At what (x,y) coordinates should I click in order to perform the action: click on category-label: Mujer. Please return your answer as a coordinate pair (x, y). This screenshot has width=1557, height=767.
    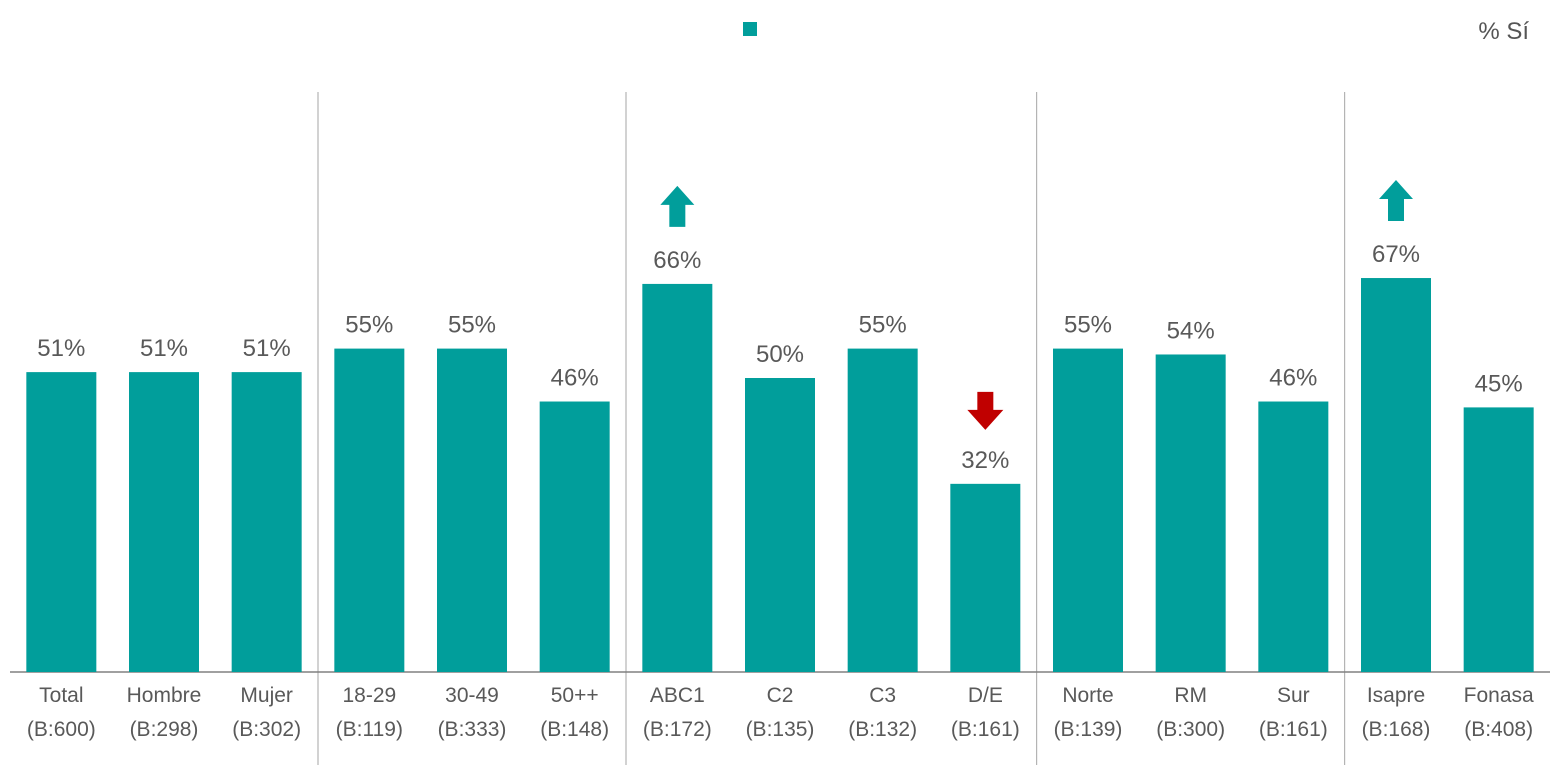
    Looking at the image, I should click on (266, 695).